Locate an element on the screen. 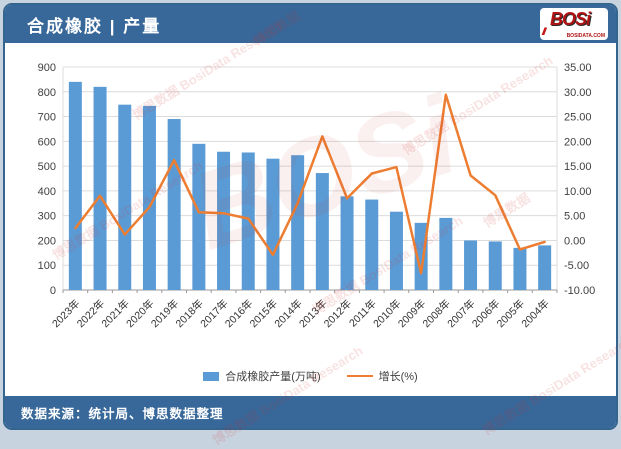 The image size is (621, 449). right-axis-tick: 10.00 is located at coordinates (578, 192).